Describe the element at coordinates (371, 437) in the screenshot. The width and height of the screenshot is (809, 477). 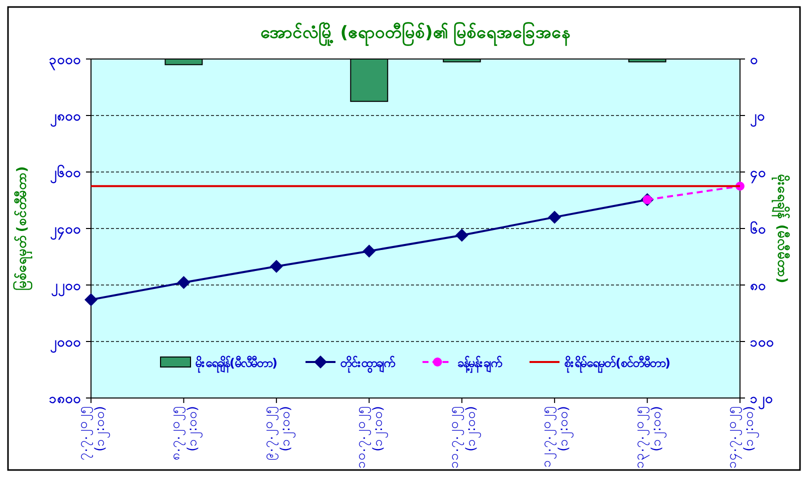
I see `x-tick-label: ၁၀.၇.၂၀၂၅ (၁၂:၀၀)` at that location.